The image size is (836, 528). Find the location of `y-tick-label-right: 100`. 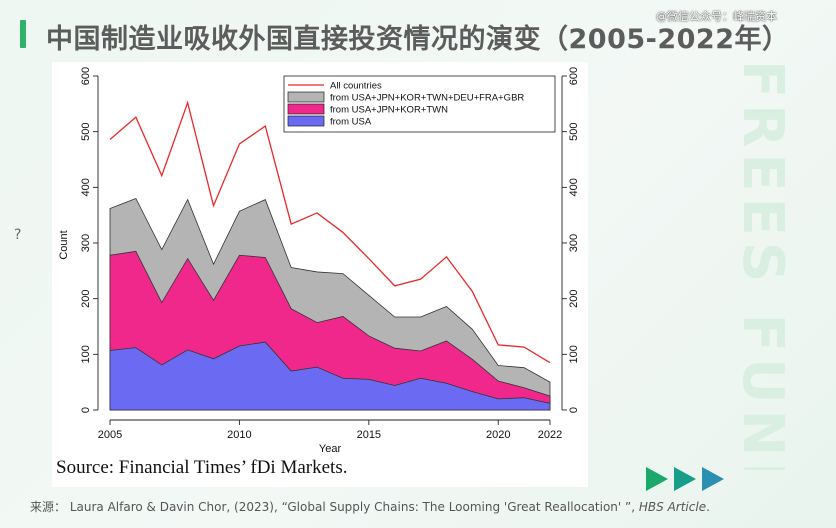

y-tick-label-right: 100 is located at coordinates (574, 354).